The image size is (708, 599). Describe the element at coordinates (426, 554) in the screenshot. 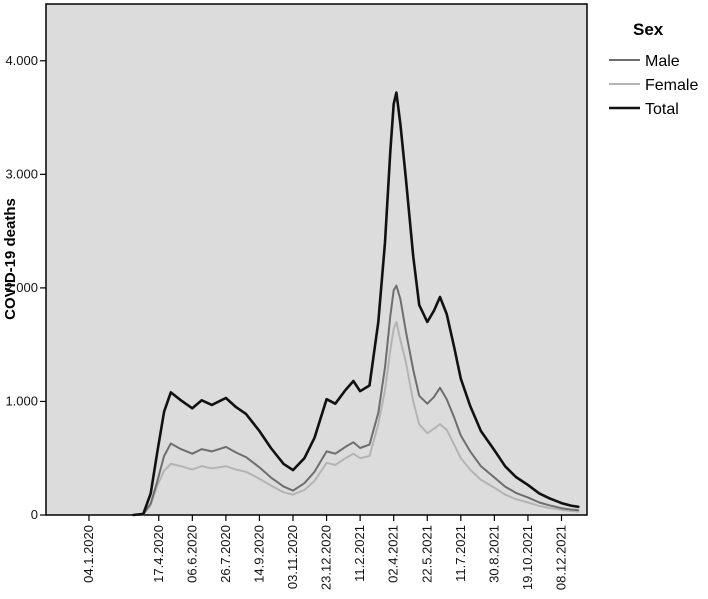

I see `x-tick-label: 22.5.2021` at that location.